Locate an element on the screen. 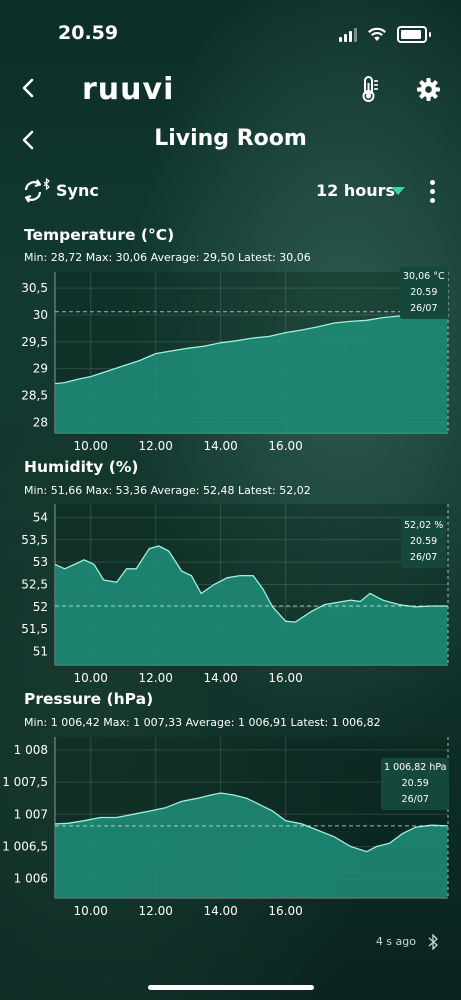 The height and width of the screenshot is (1000, 461). status-icons is located at coordinates (385, 34).